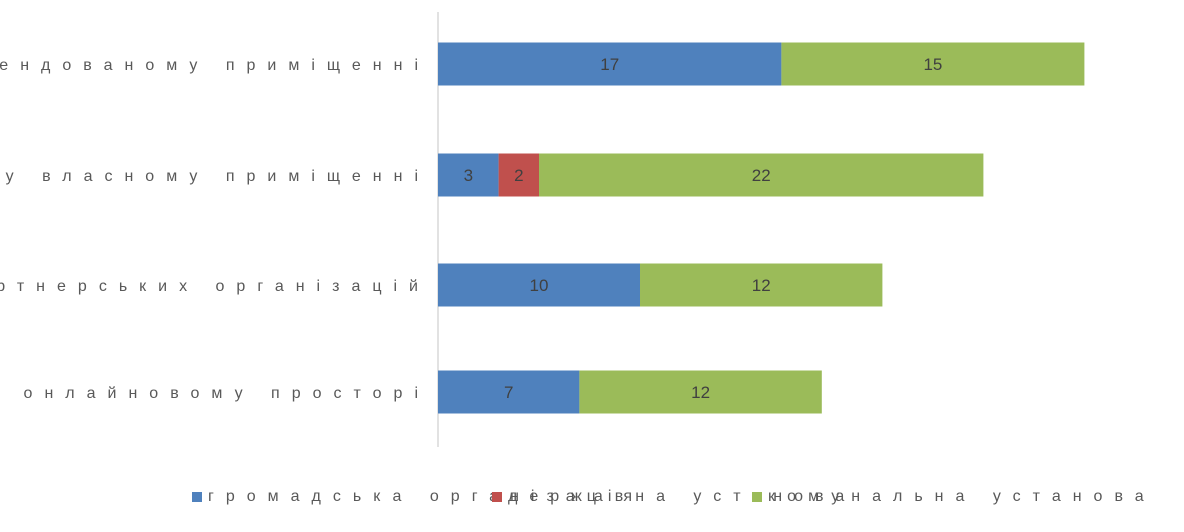 This screenshot has width=1184, height=532. I want to click on legend-label: комунальна установа, so click(962, 496).